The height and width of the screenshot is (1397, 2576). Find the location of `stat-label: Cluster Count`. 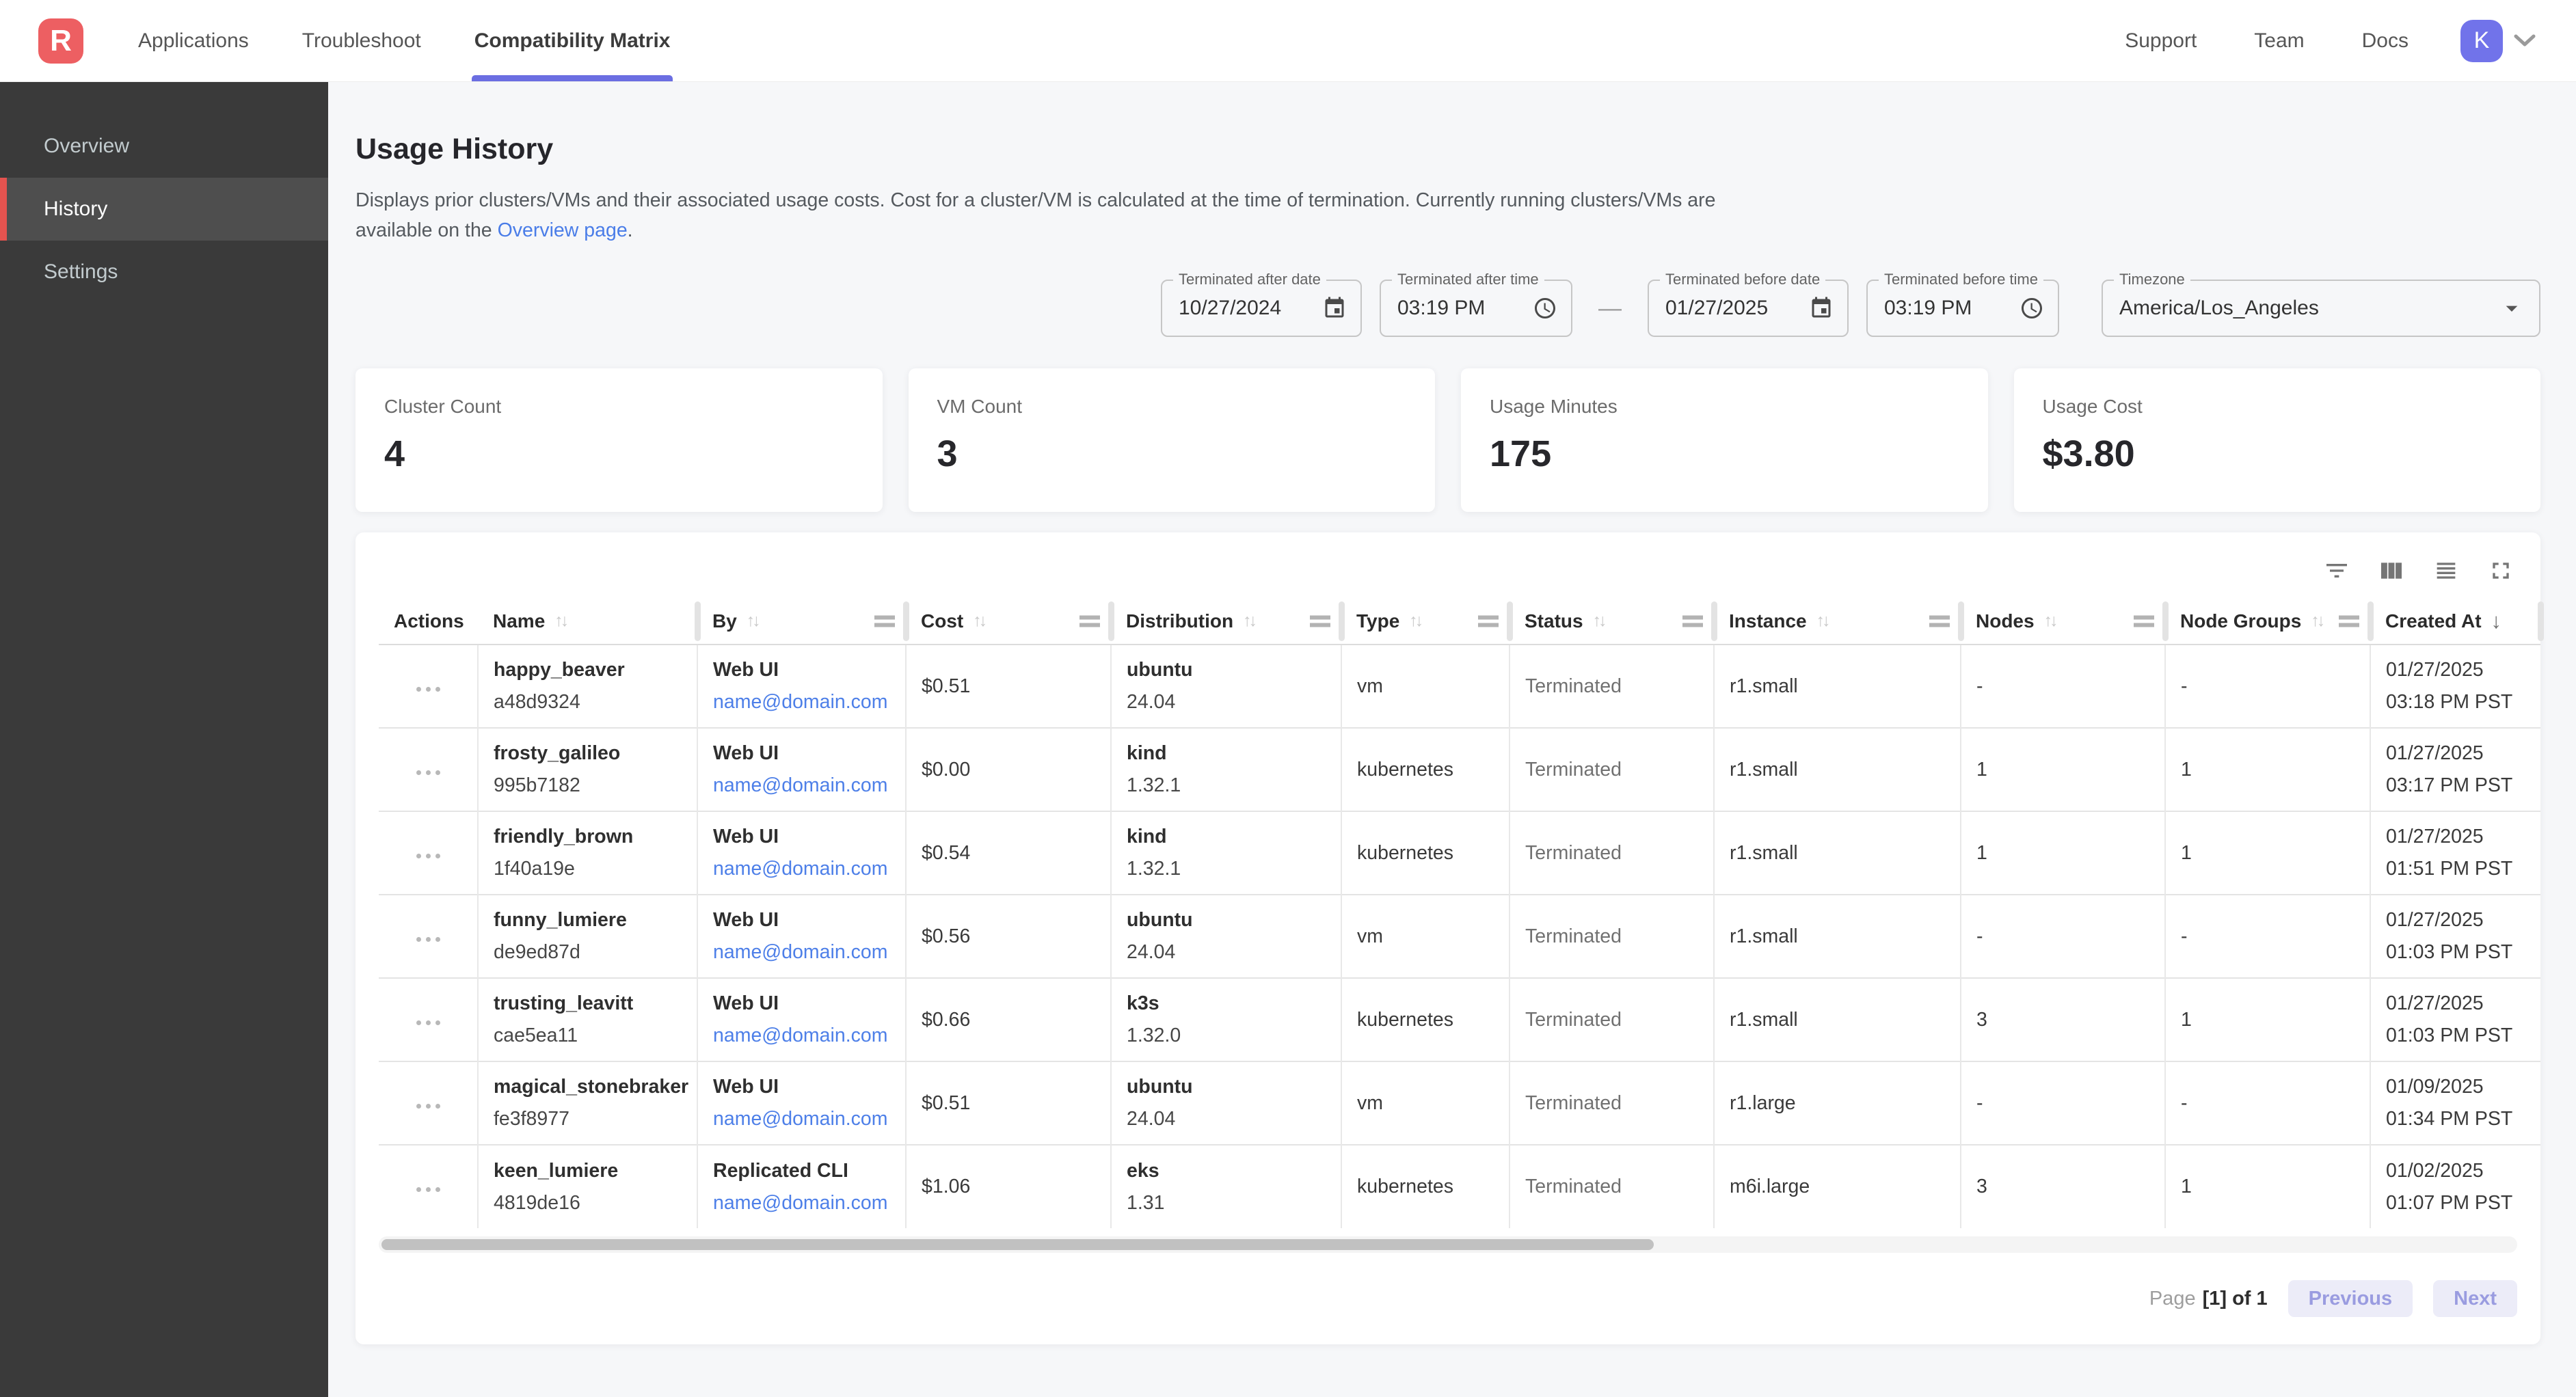

stat-label: Cluster Count is located at coordinates (443, 406).